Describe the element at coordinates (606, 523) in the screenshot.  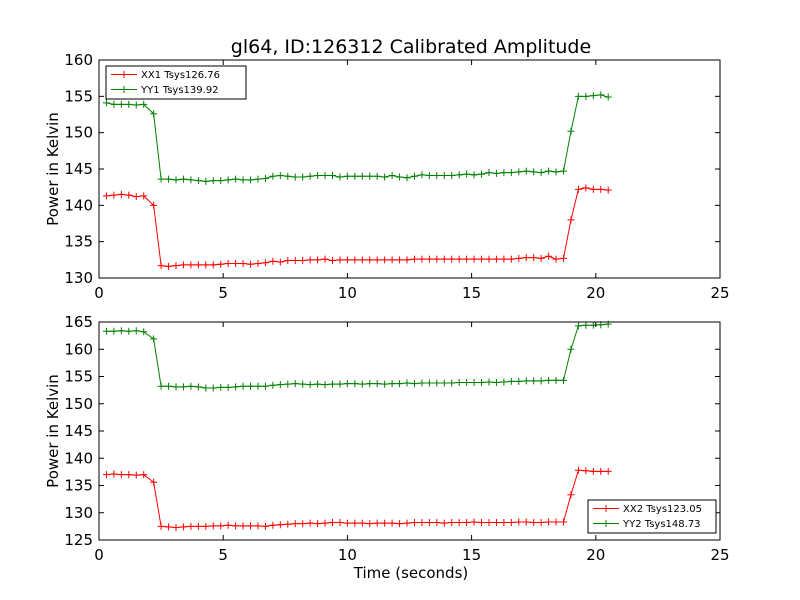
I see `legend-swatch-marker` at that location.